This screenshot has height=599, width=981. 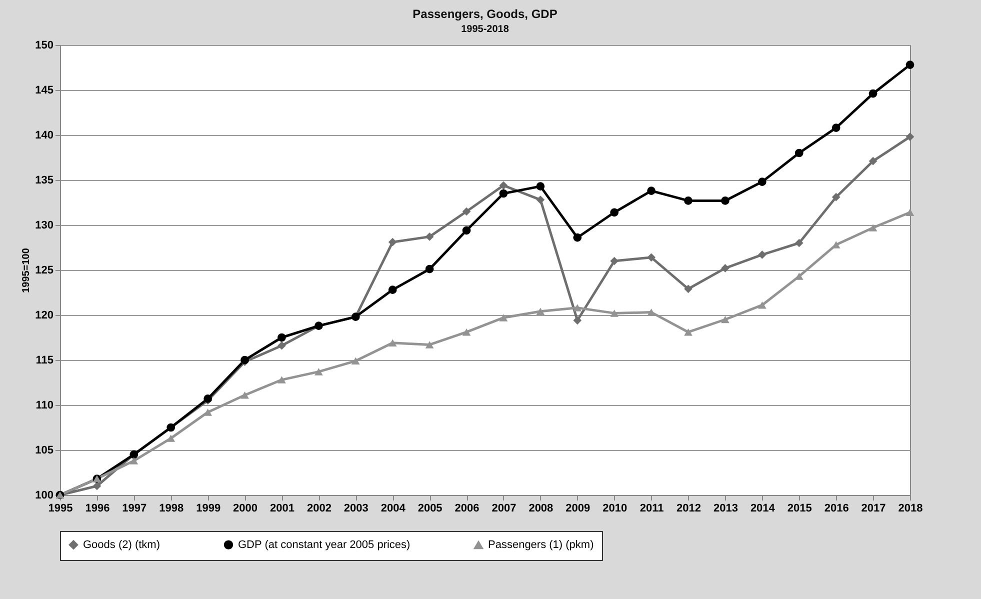 What do you see at coordinates (319, 508) in the screenshot?
I see `x-tick-label: 2002` at bounding box center [319, 508].